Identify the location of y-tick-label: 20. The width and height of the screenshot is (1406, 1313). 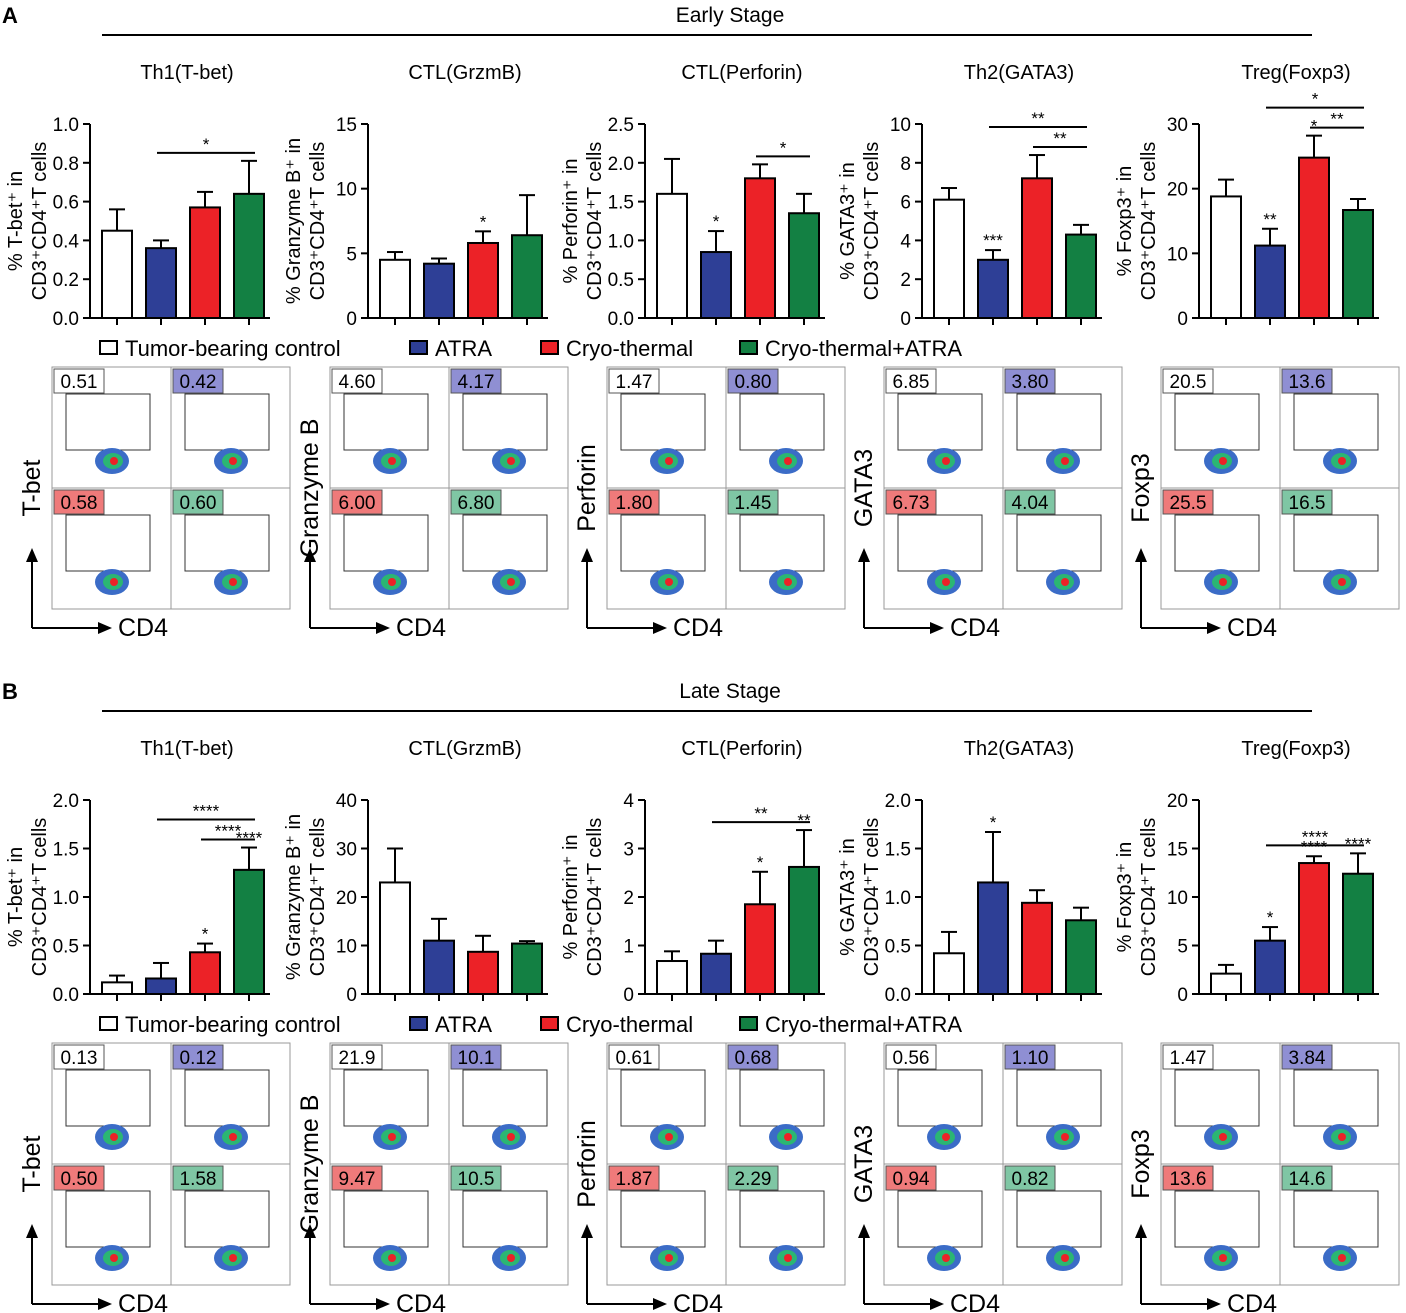
(346, 898).